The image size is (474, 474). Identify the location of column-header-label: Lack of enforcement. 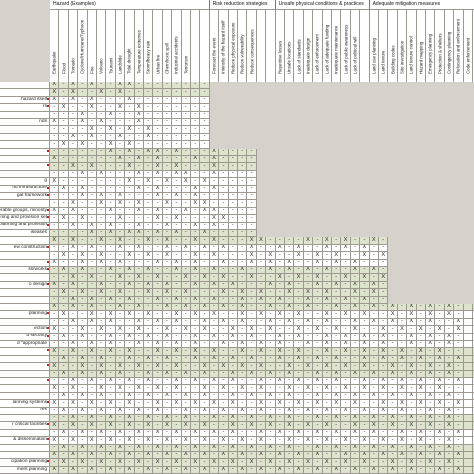
(317, 54).